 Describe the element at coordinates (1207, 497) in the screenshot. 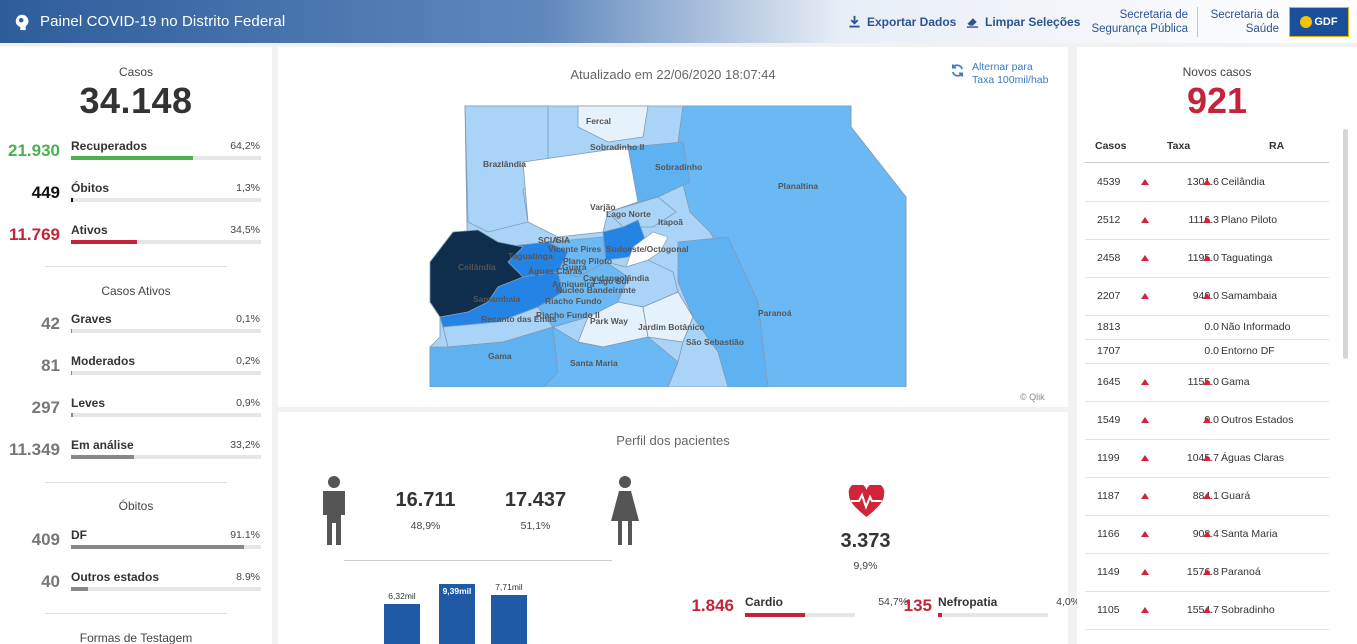

I see `table-row: 1187 884.1 Guará` at that location.